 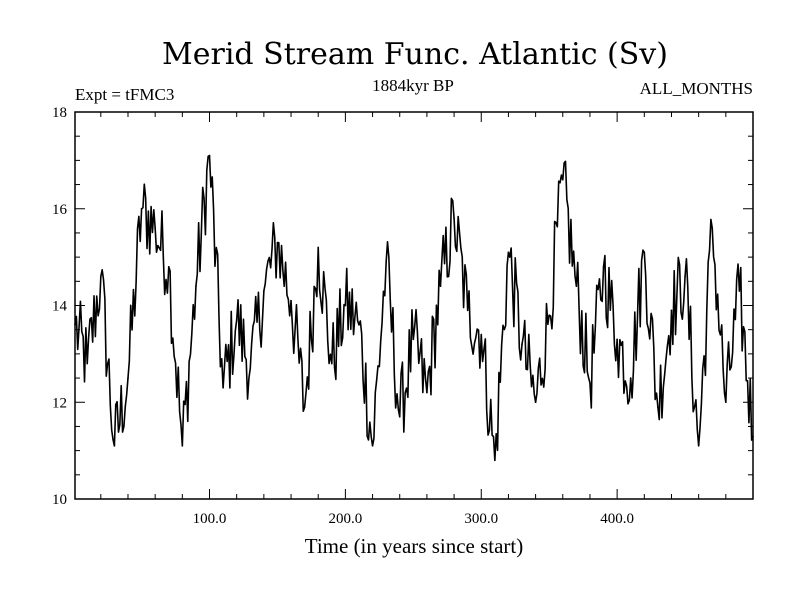 I want to click on period-label: 1884kyr BP, so click(x=413, y=85).